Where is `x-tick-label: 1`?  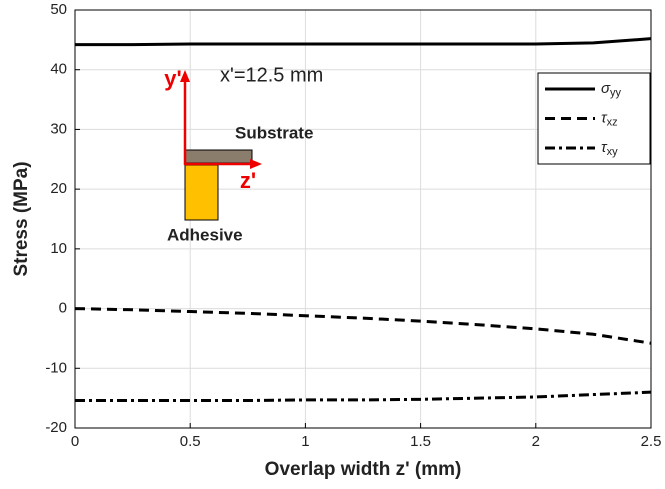 x-tick-label: 1 is located at coordinates (305, 441).